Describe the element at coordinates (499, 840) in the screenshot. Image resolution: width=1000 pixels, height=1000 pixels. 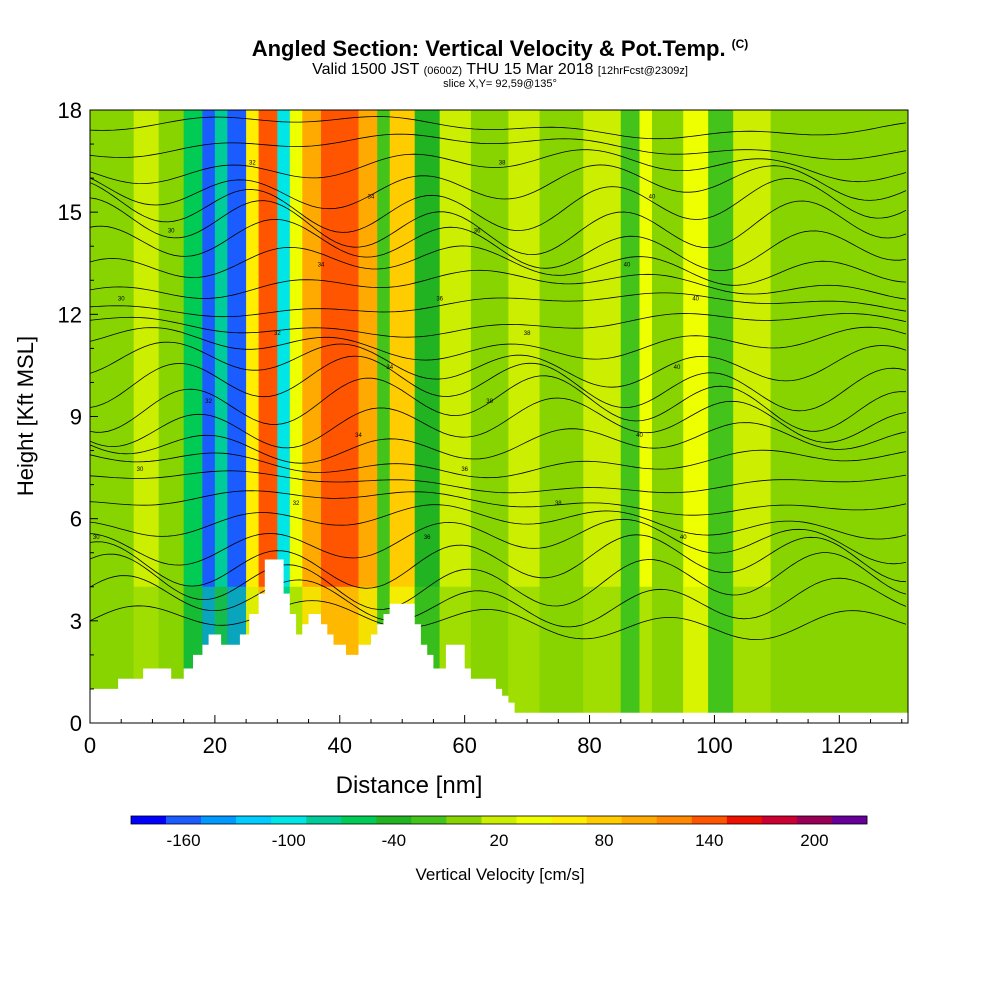
I see `colorbar-tick-label: 20` at that location.